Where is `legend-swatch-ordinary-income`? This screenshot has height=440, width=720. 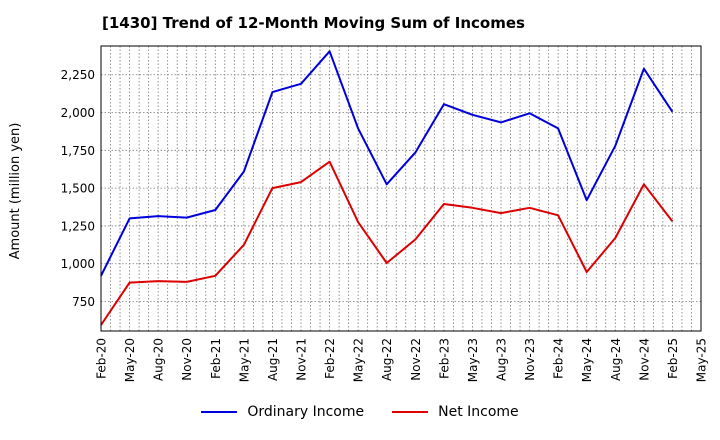 legend-swatch-ordinary-income is located at coordinates (219, 412).